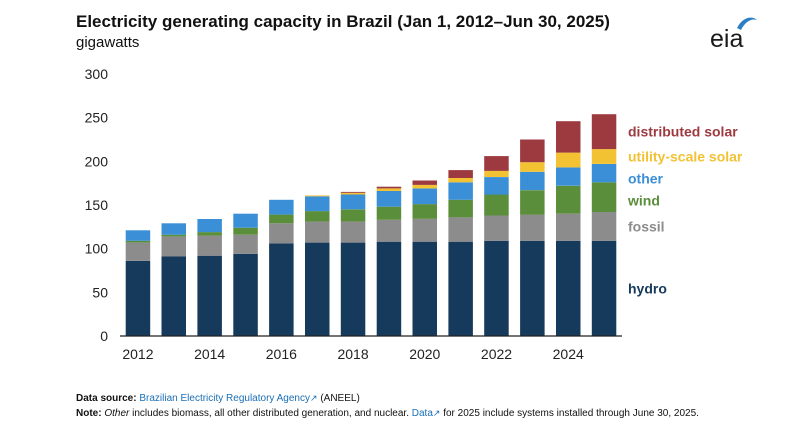  What do you see at coordinates (496, 173) in the screenshot?
I see `bar-utility-scale-solar-2022` at bounding box center [496, 173].